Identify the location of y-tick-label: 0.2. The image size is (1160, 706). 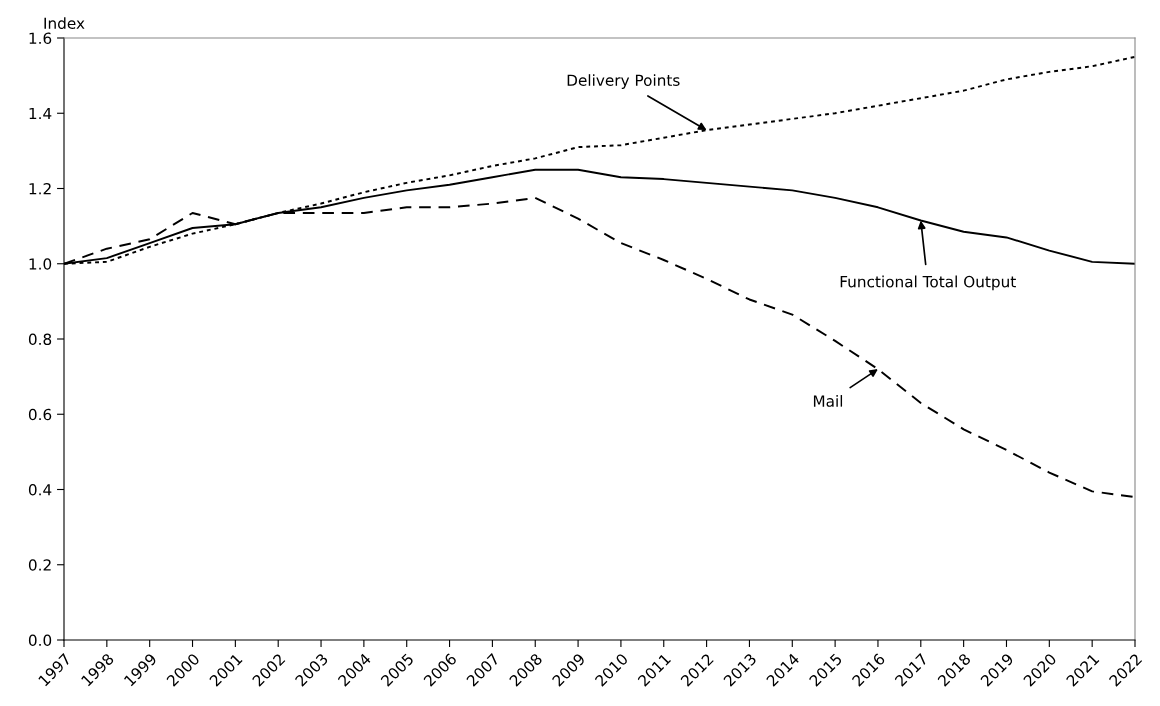
(39, 565).